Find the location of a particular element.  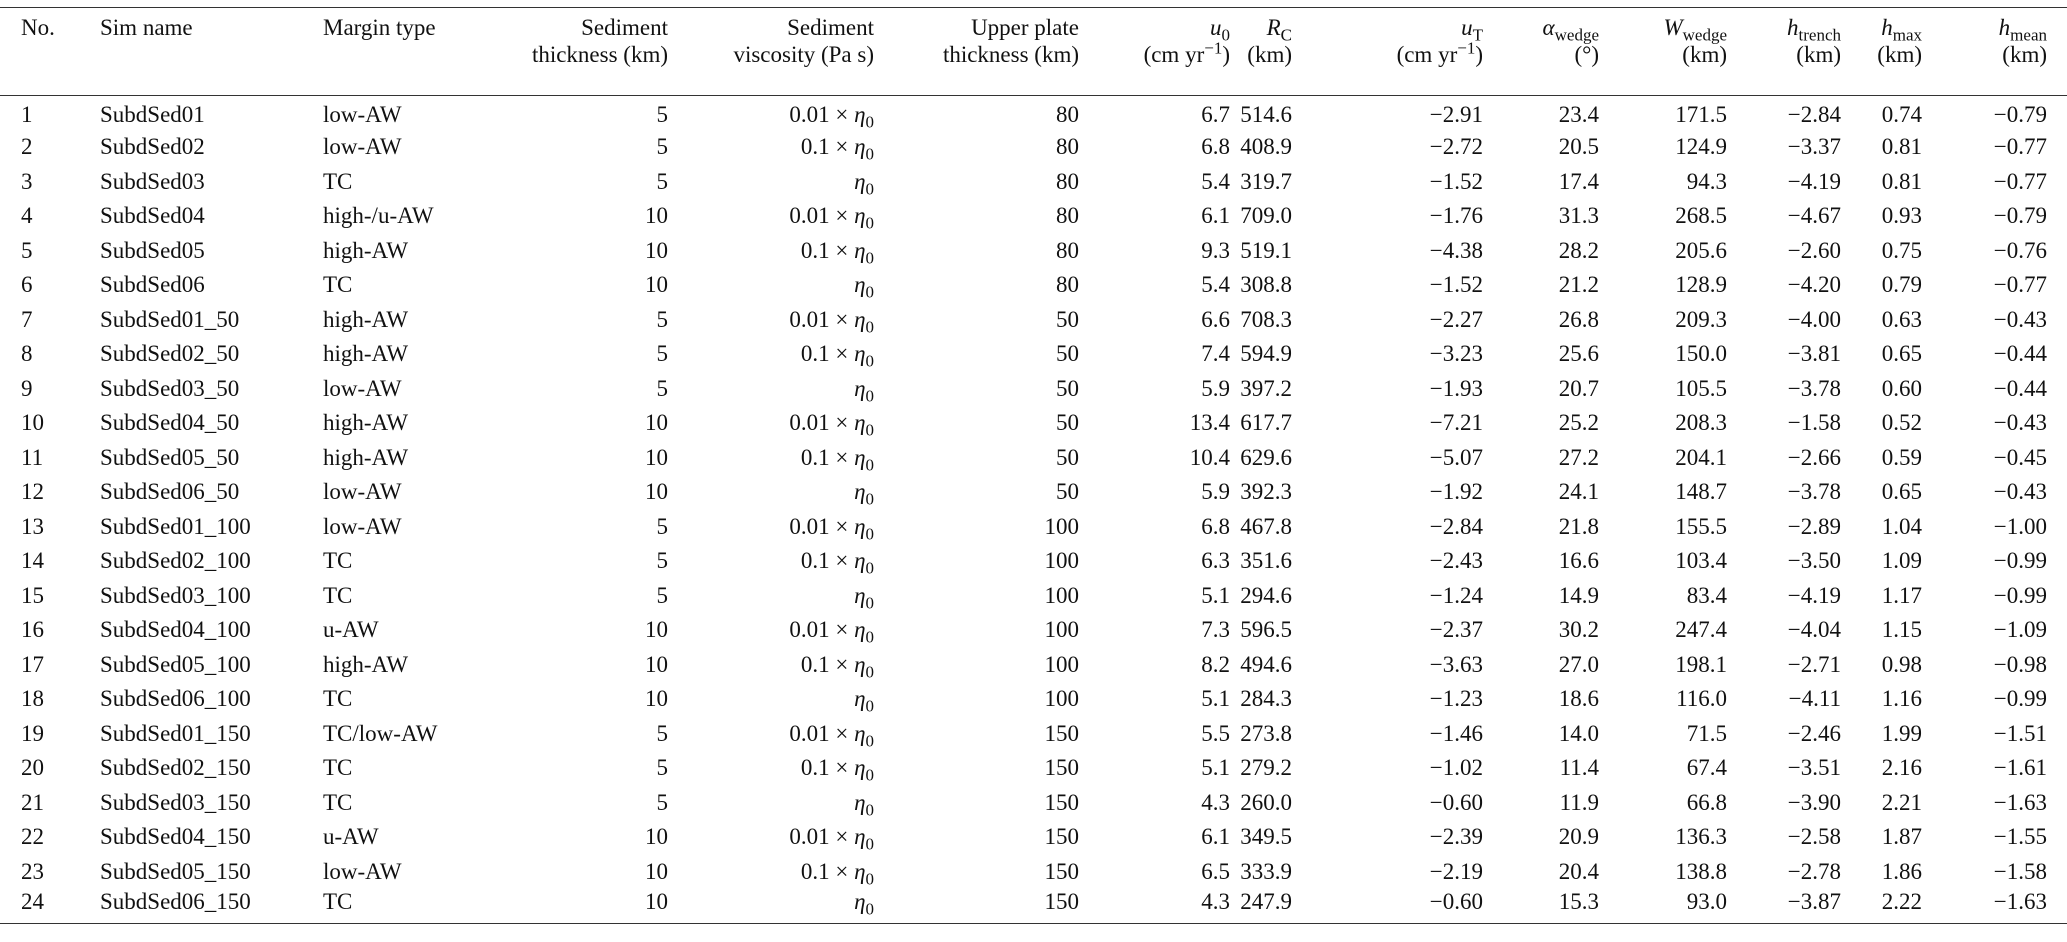

table-cell: 514.6 is located at coordinates (1266, 114).